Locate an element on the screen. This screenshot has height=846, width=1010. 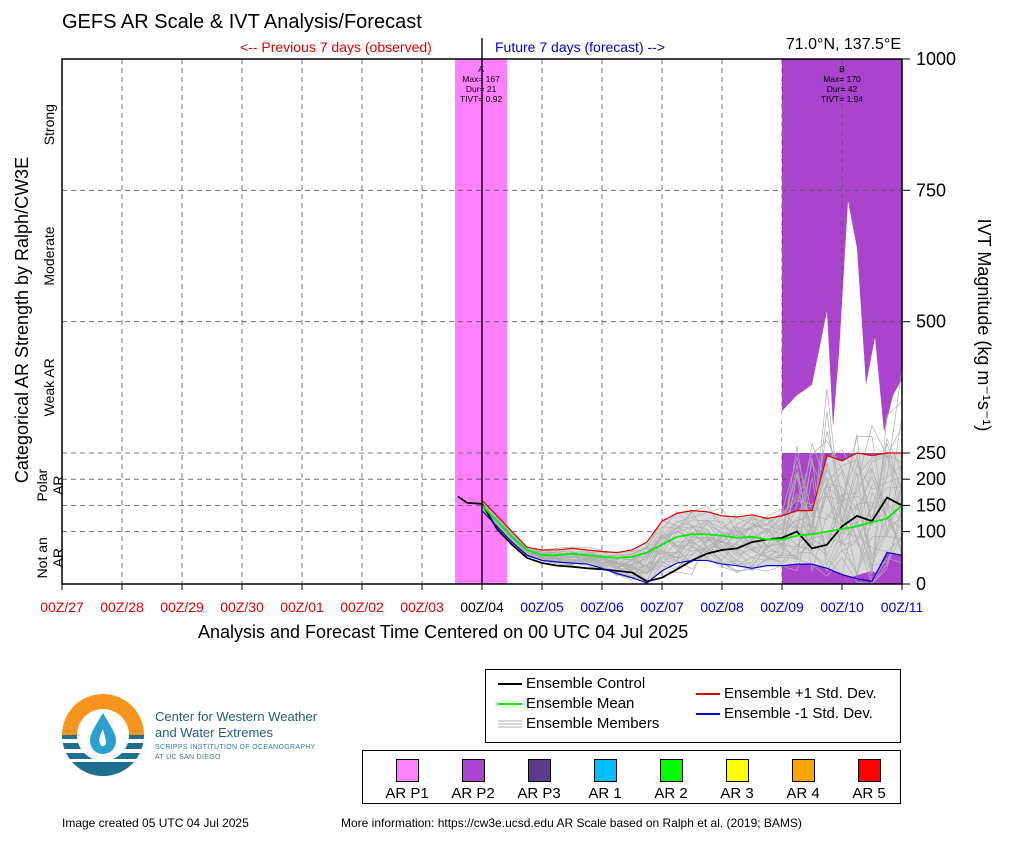
category-legend-label: AR 1 is located at coordinates (605, 793).